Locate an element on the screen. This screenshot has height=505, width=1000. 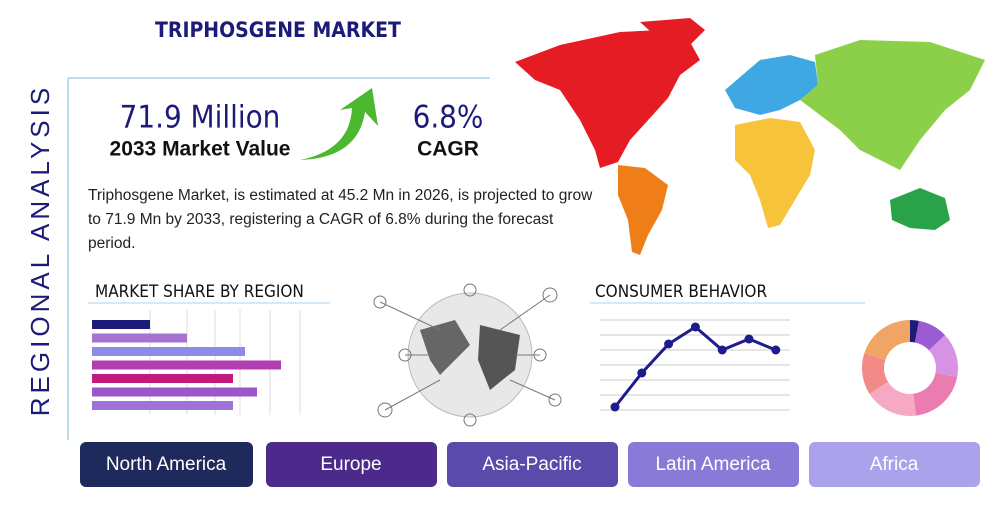
section-title: MARKET SHARE BY REGION is located at coordinates (199, 292).